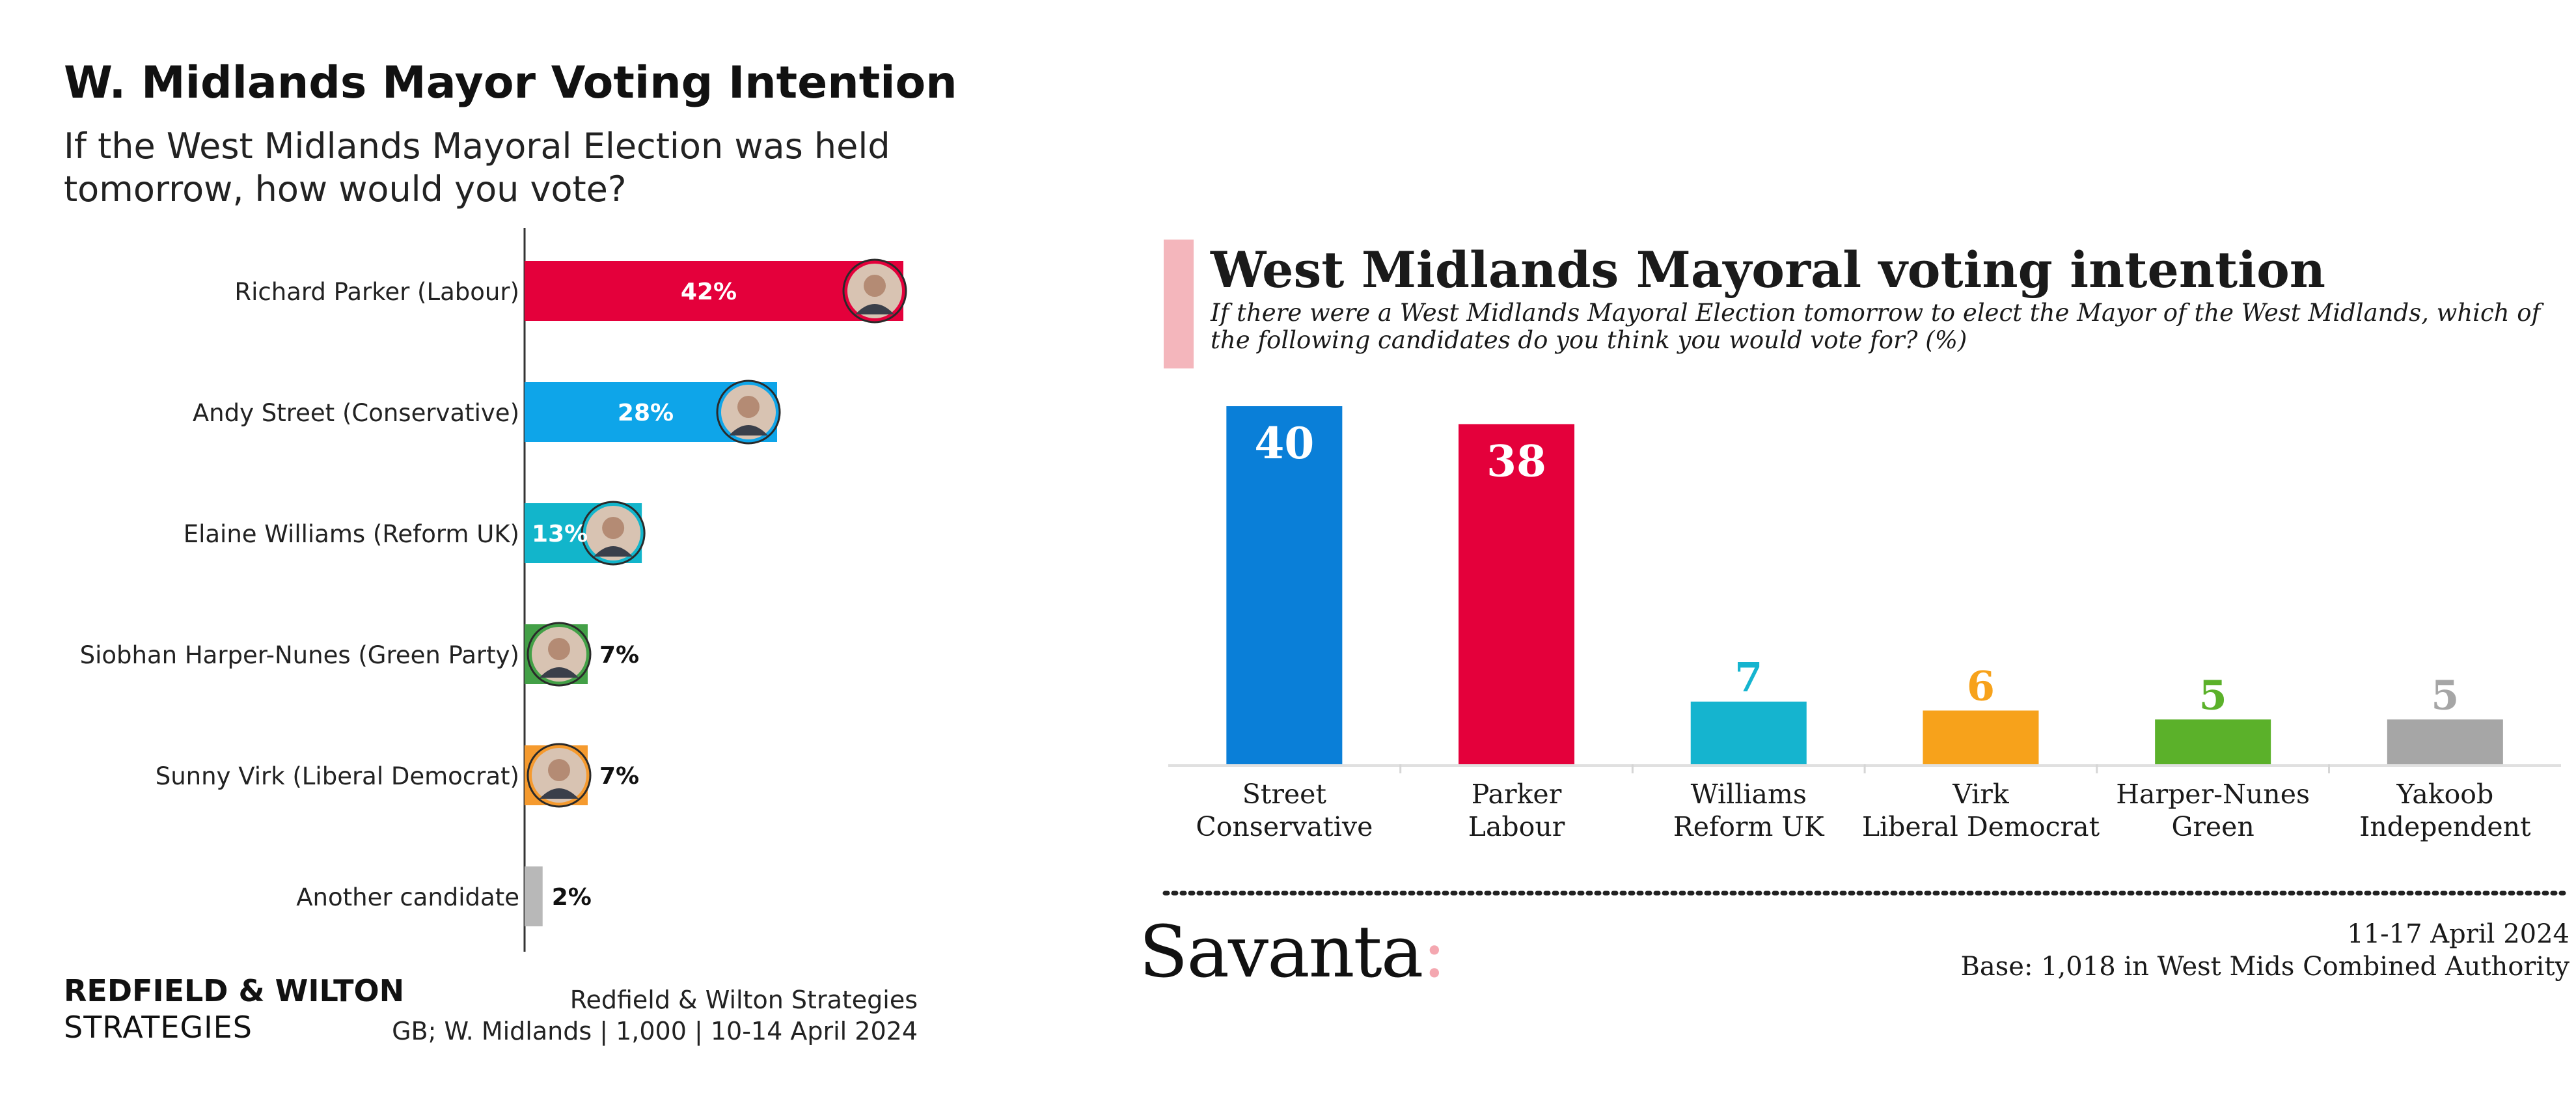 This screenshot has height=1106, width=2576. I want to click on brand-line-2: STRATEGIES, so click(159, 1027).